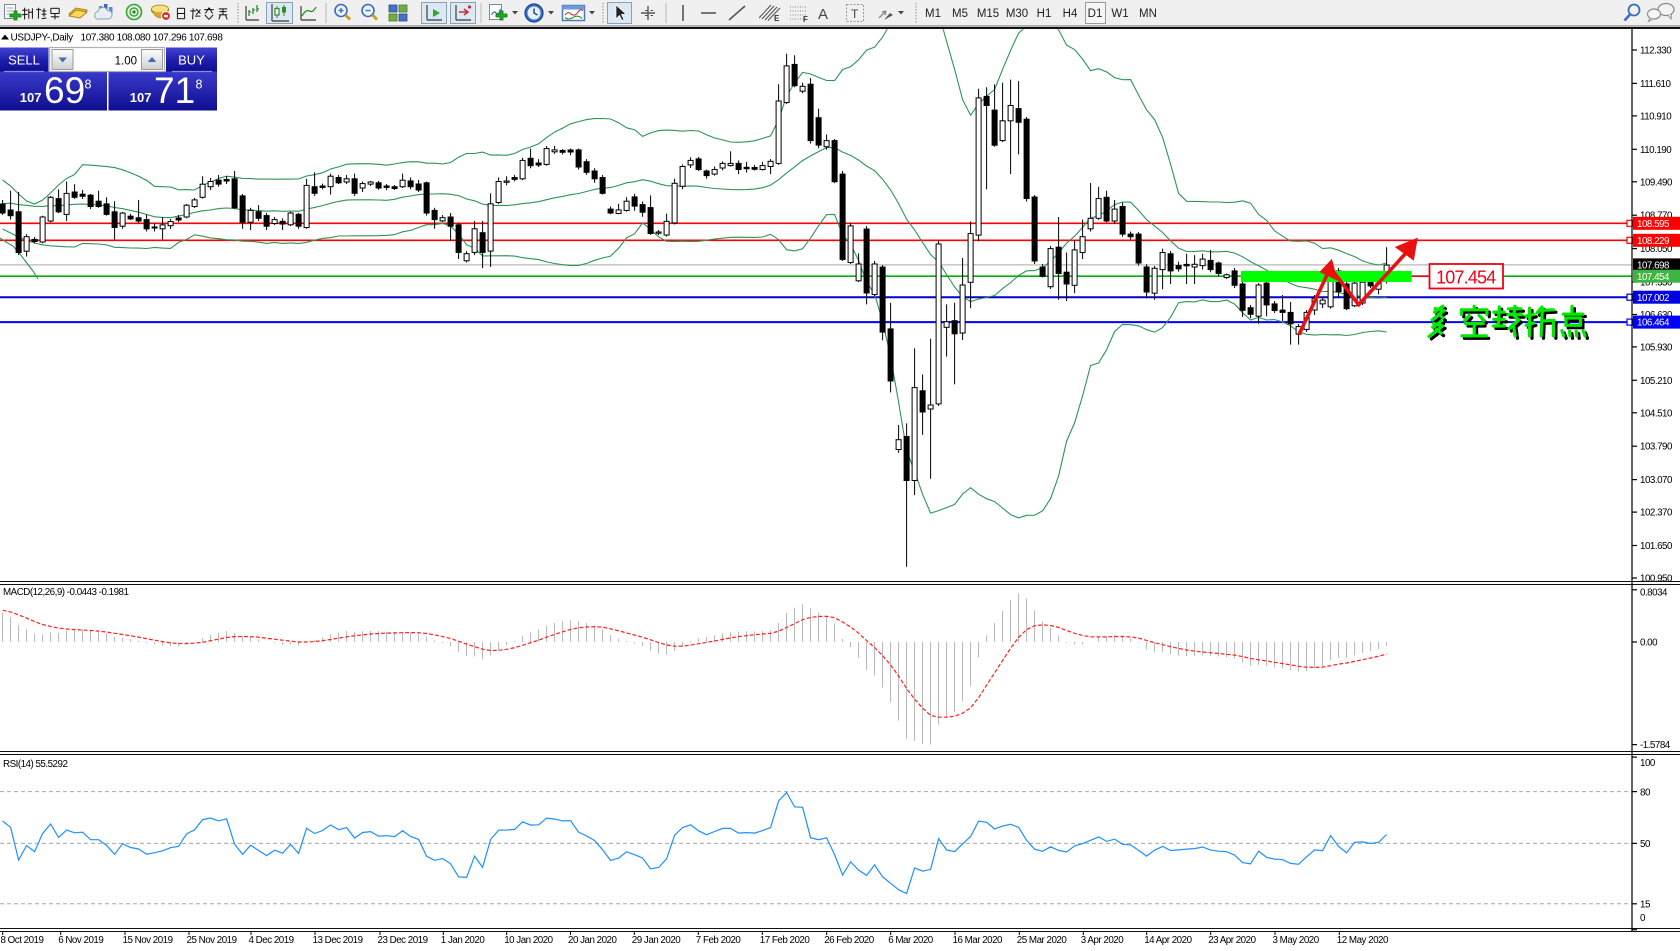  Describe the element at coordinates (64, 90) in the screenshot. I see `svg-text: 69` at that location.